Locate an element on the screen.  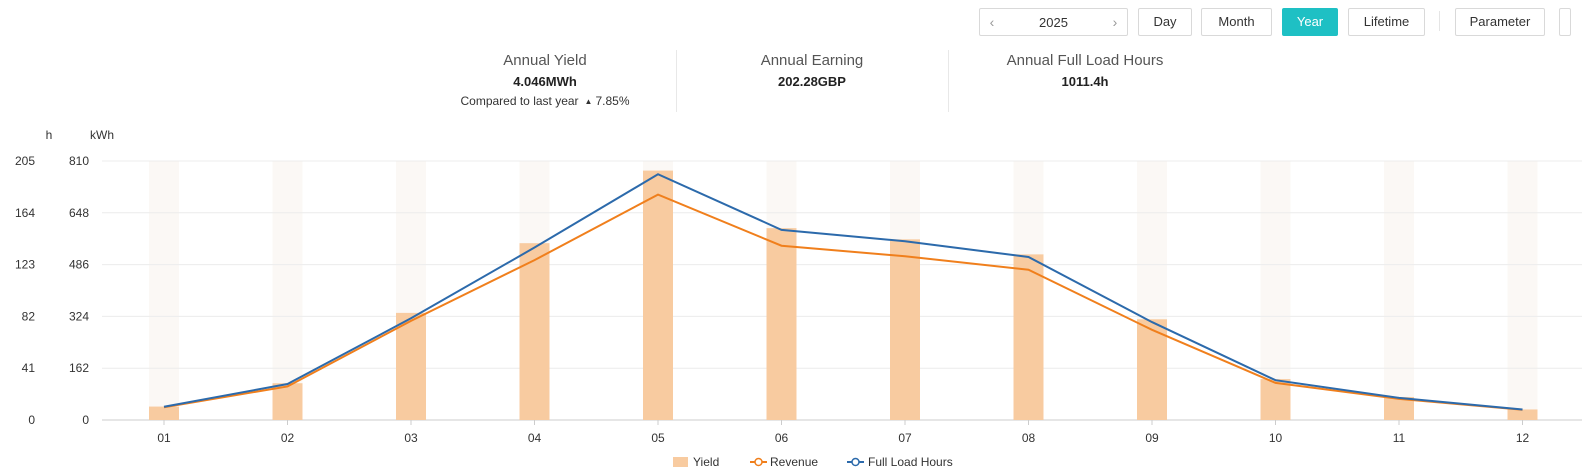
left-axis-tick-label: 205 is located at coordinates (25, 161).